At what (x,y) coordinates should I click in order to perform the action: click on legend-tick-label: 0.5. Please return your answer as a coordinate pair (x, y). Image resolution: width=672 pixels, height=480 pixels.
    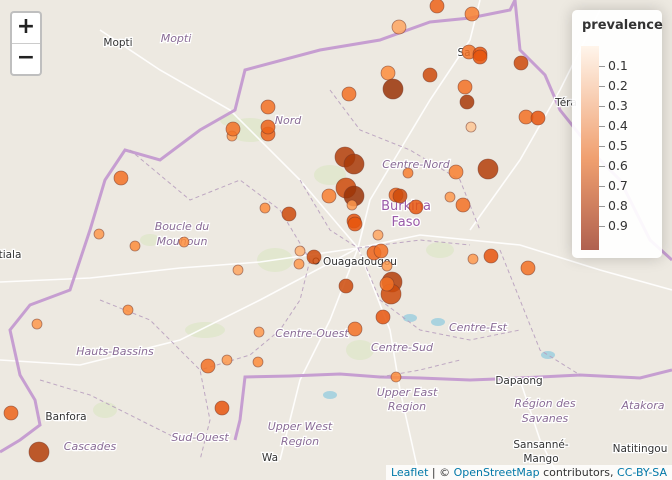
    Looking at the image, I should click on (618, 145).